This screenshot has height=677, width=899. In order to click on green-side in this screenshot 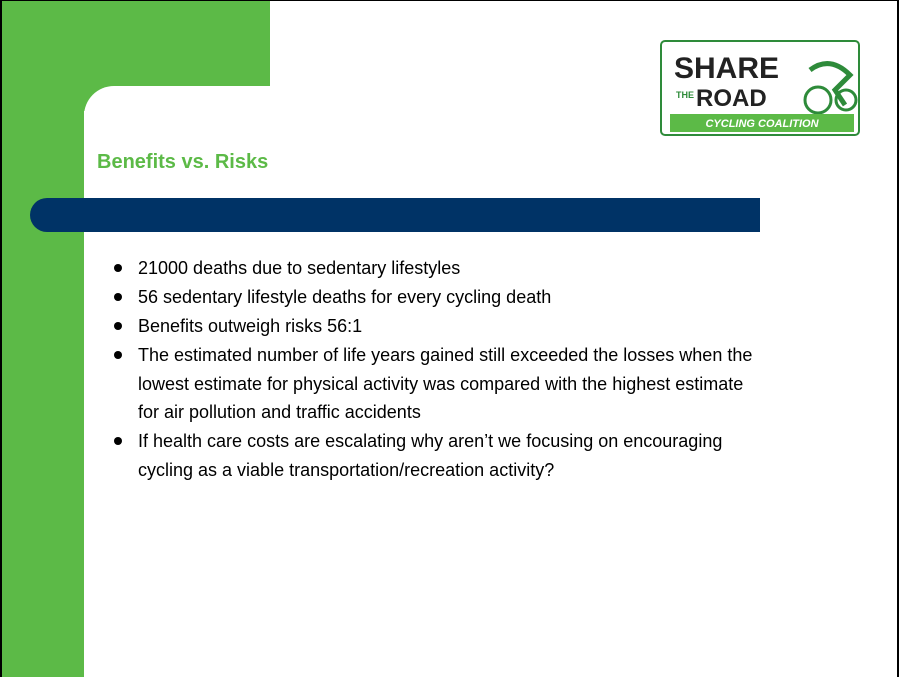, I will do `click(43, 339)`.